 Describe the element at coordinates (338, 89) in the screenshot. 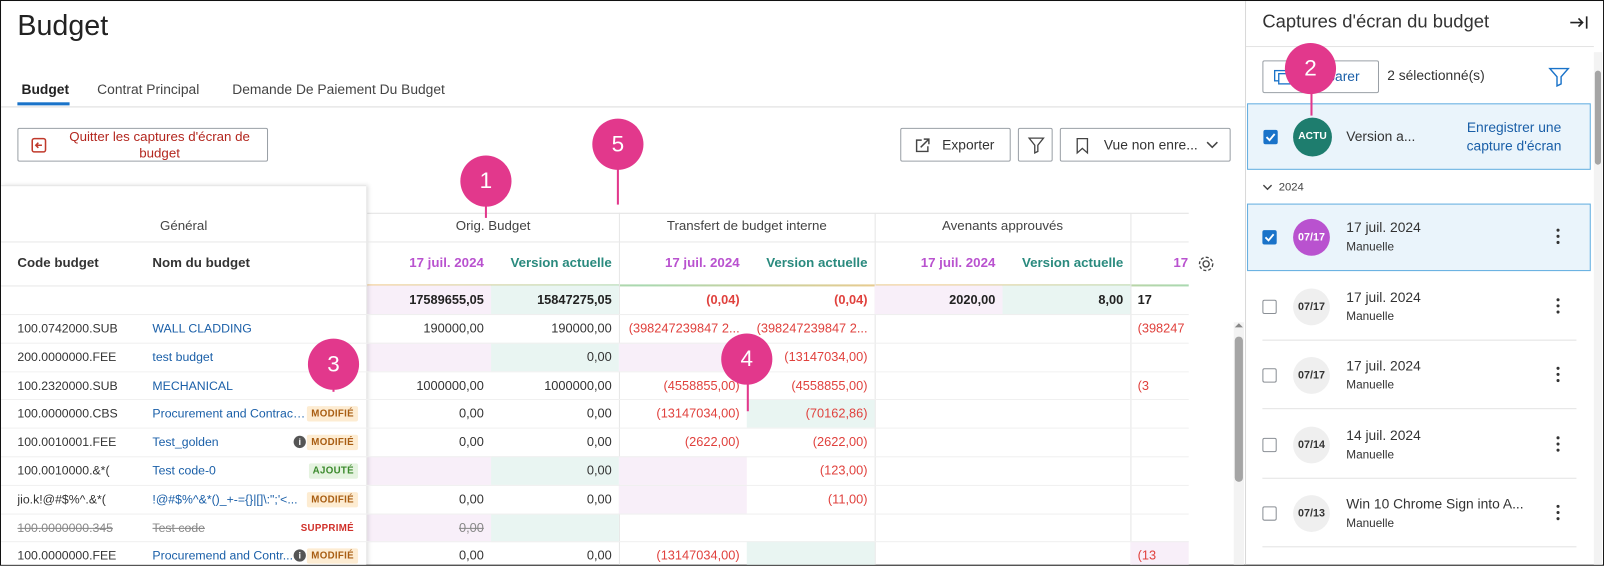

I see `tab: Demande De Paiement Du Budget` at that location.